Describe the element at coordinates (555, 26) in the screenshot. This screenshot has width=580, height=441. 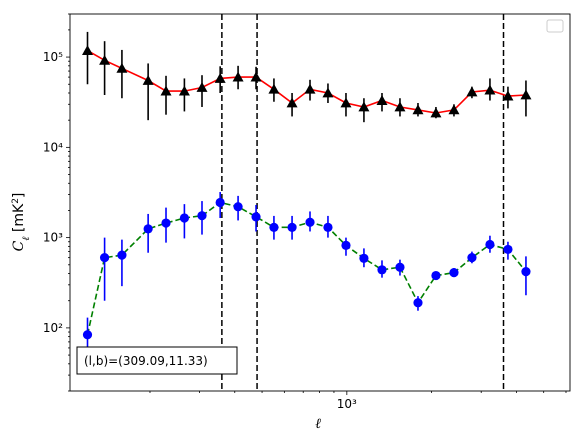
I see `legend-box` at that location.